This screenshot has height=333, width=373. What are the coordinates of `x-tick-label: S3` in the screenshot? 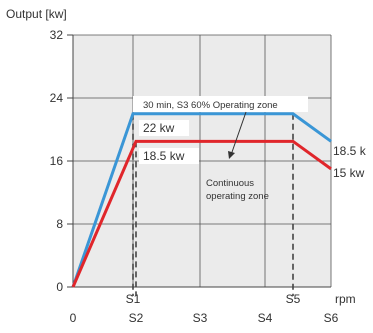 It's located at (200, 318).